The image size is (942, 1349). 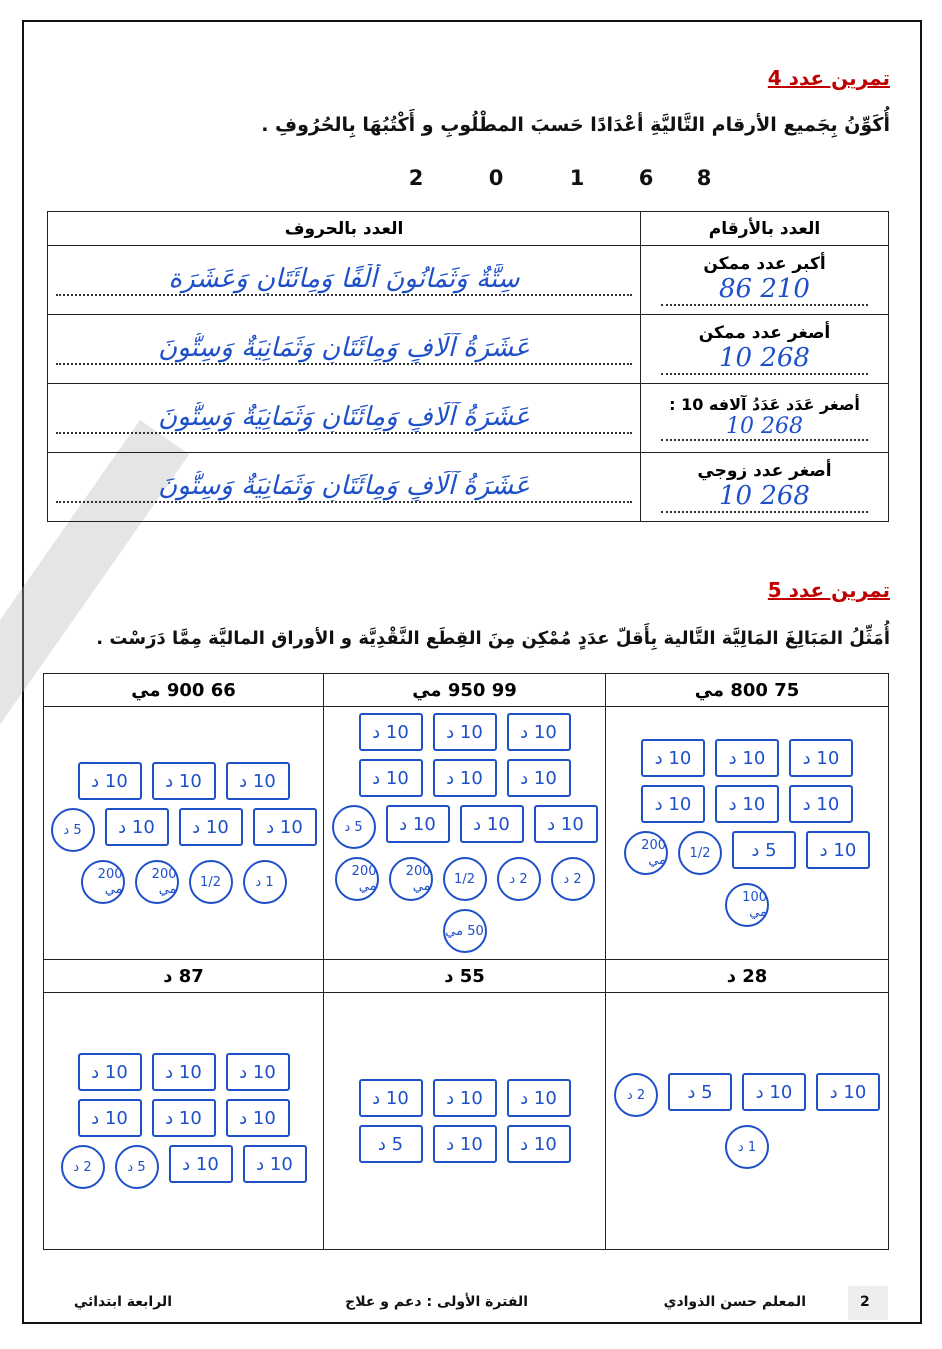 I want to click on digit: 1, so click(x=577, y=178).